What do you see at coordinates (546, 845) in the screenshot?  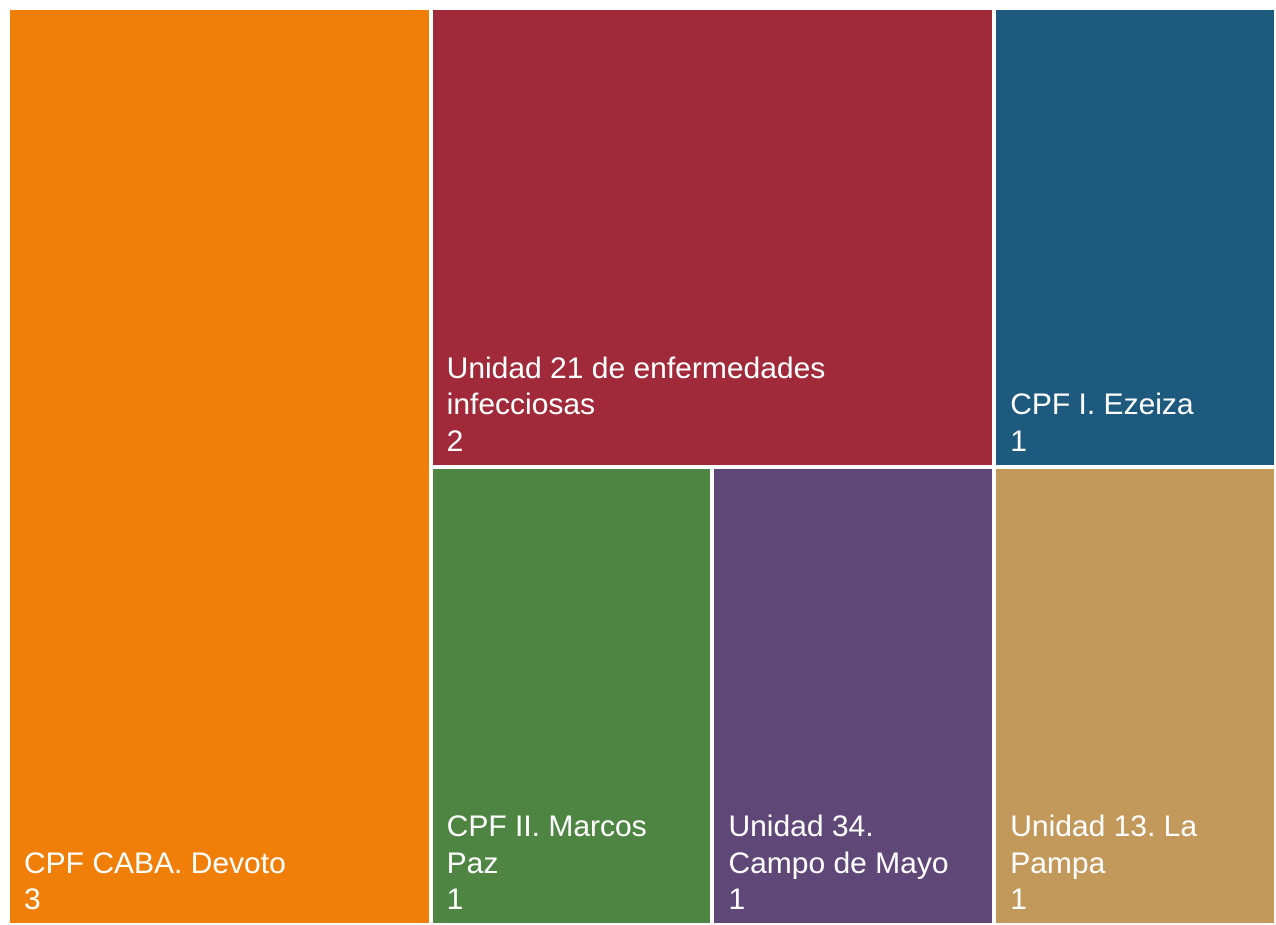 I see `category-label: CPF II. Marcos Paz` at bounding box center [546, 845].